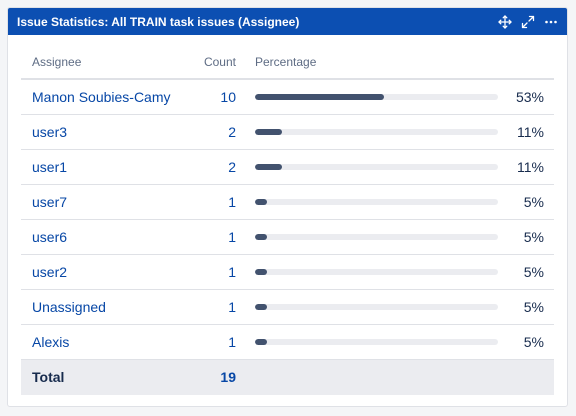 This screenshot has height=416, width=576. I want to click on table-row: user1 2 11%, so click(287, 167).